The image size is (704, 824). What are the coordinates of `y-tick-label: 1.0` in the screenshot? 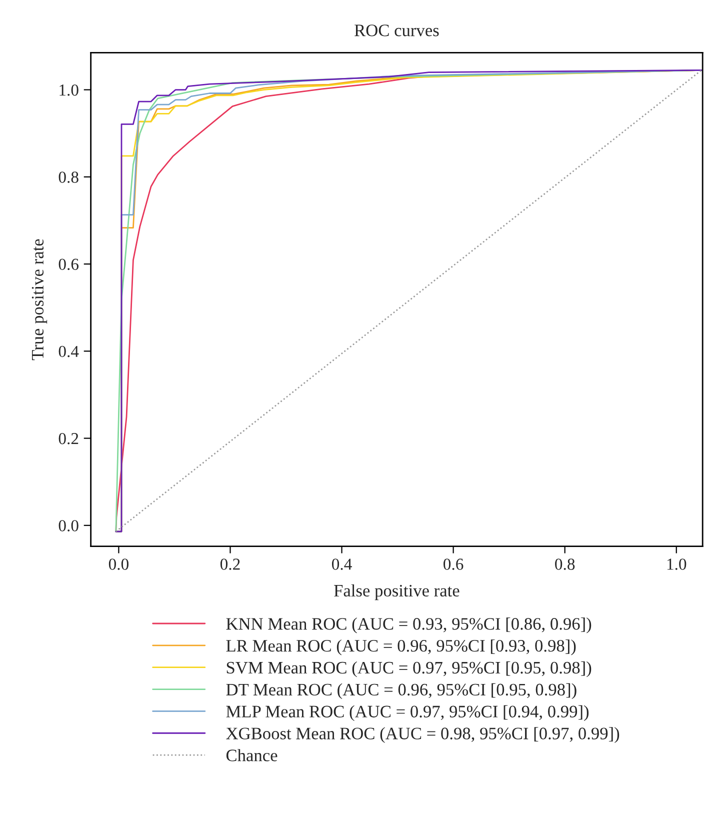 It's located at (69, 90).